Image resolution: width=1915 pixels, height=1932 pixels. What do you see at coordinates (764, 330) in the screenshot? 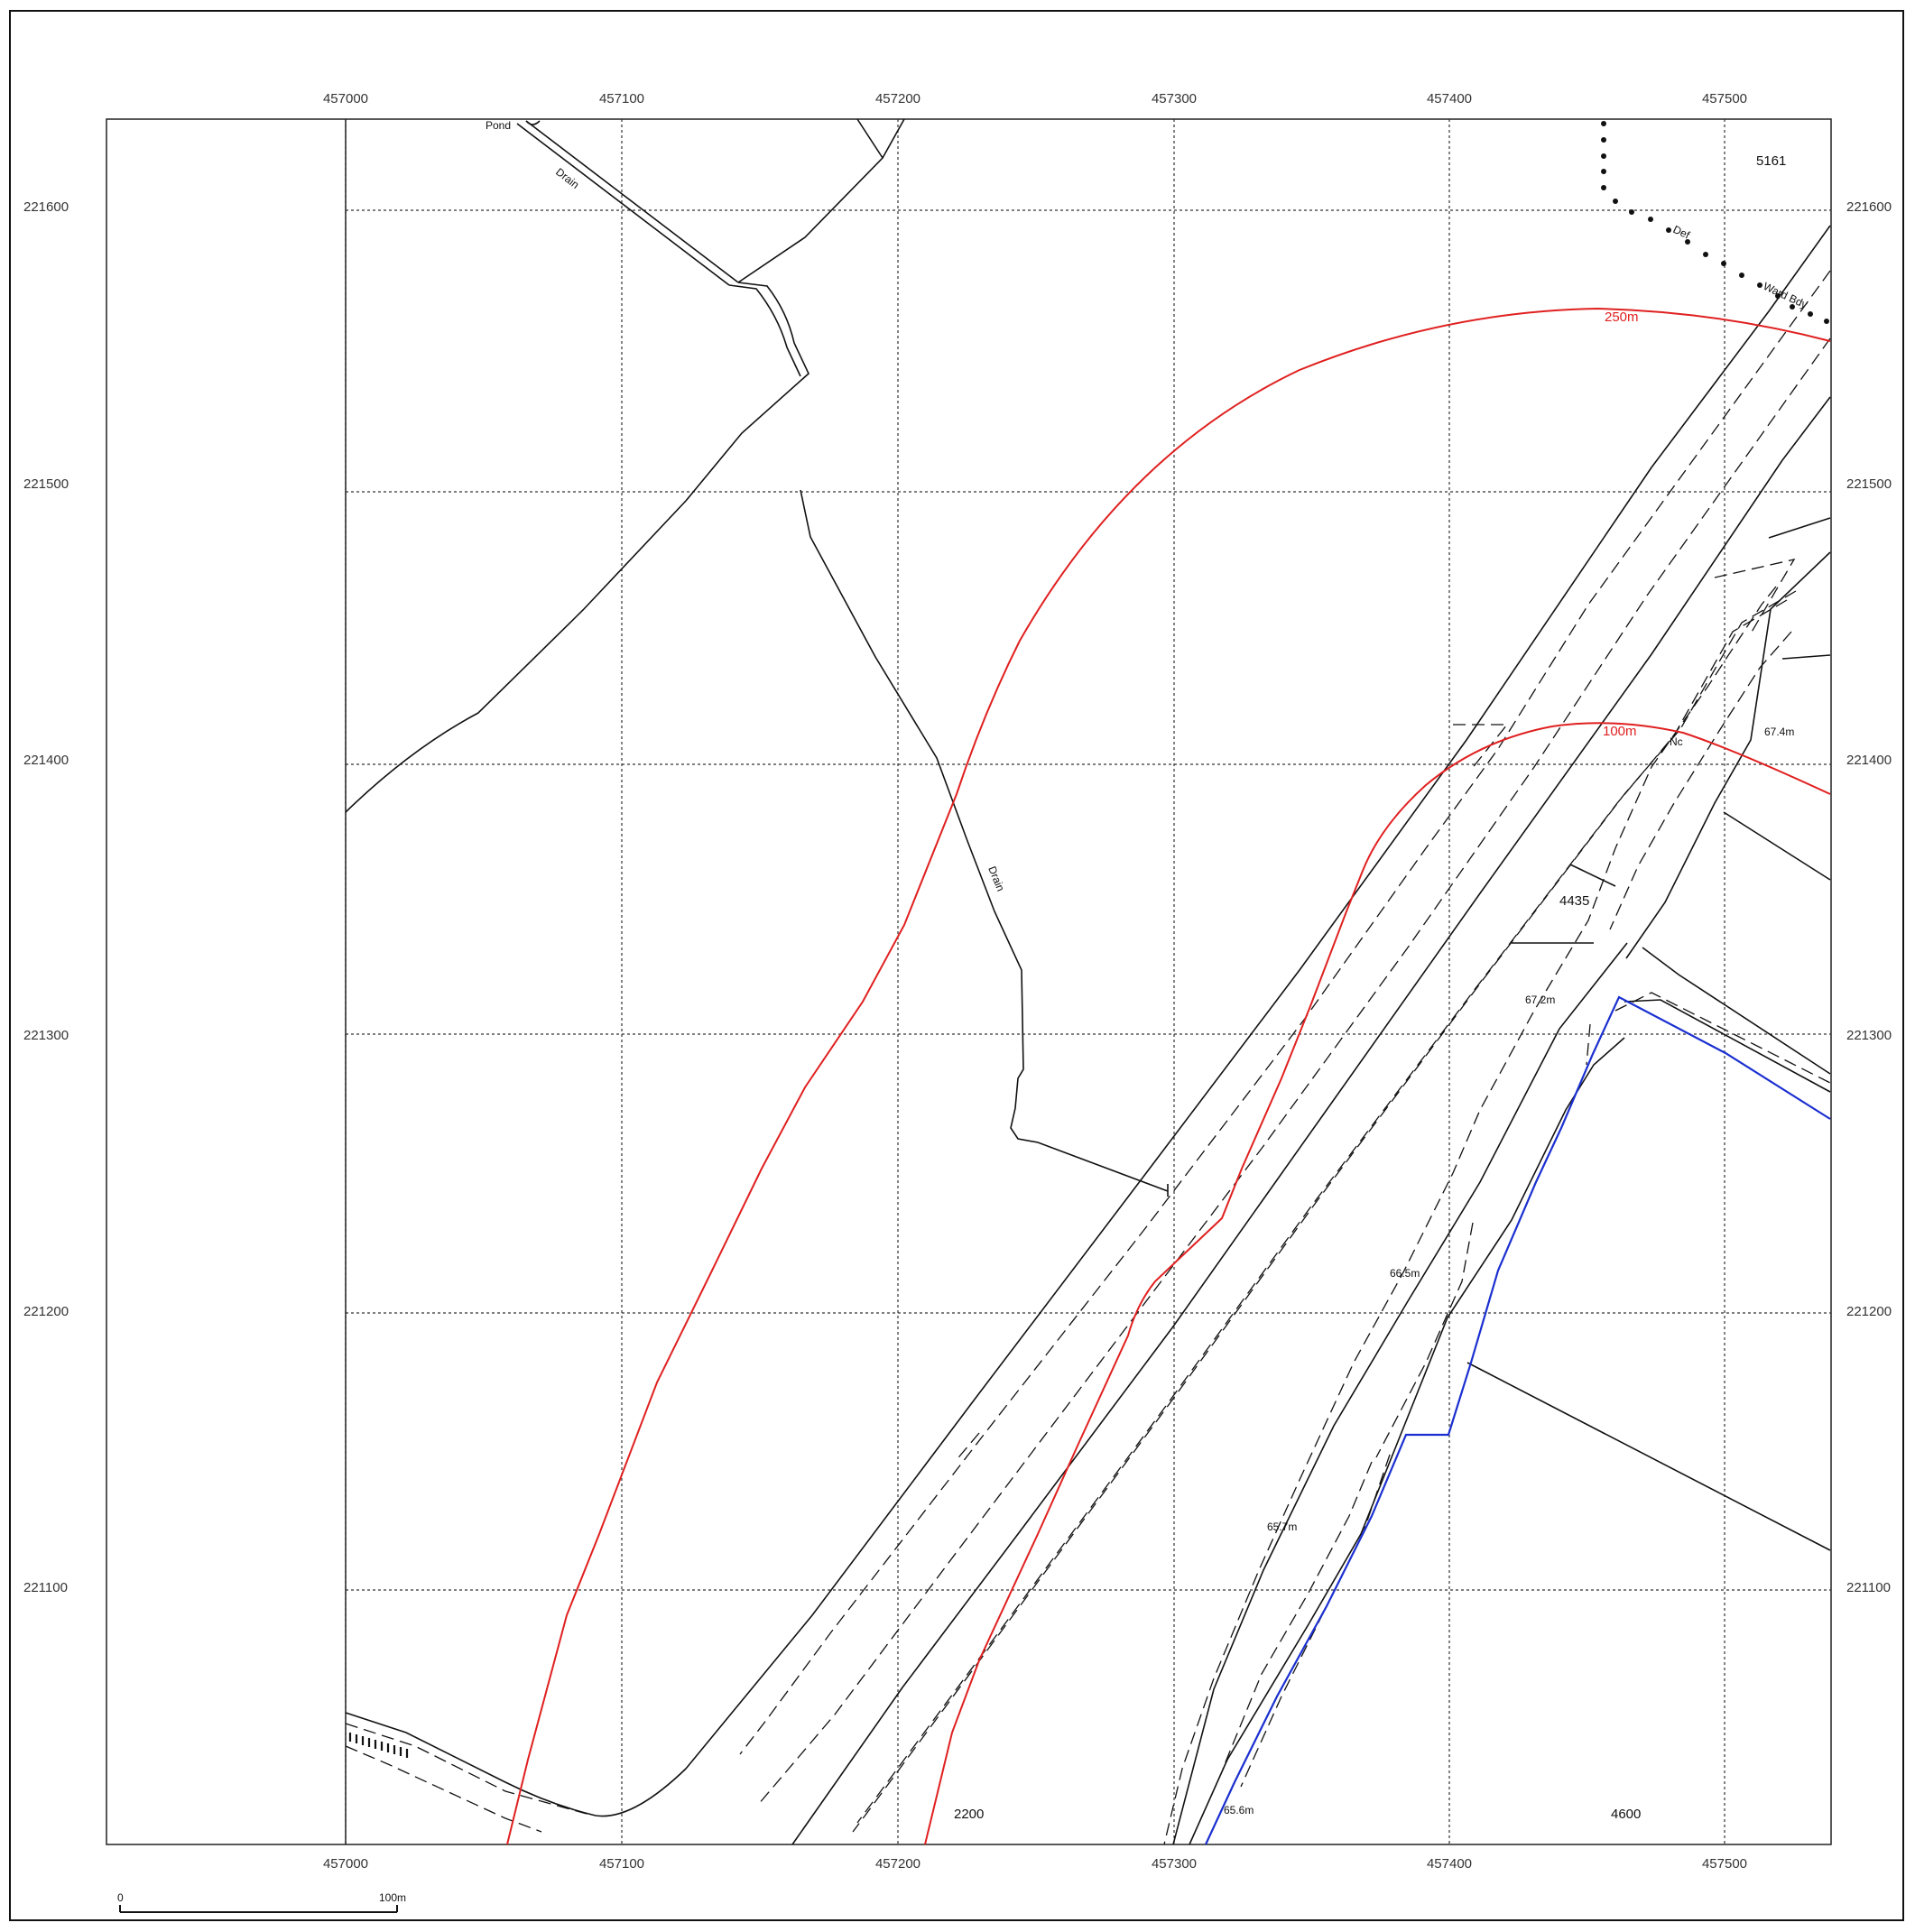
I see `field-boundary-nw-inner` at bounding box center [764, 330].